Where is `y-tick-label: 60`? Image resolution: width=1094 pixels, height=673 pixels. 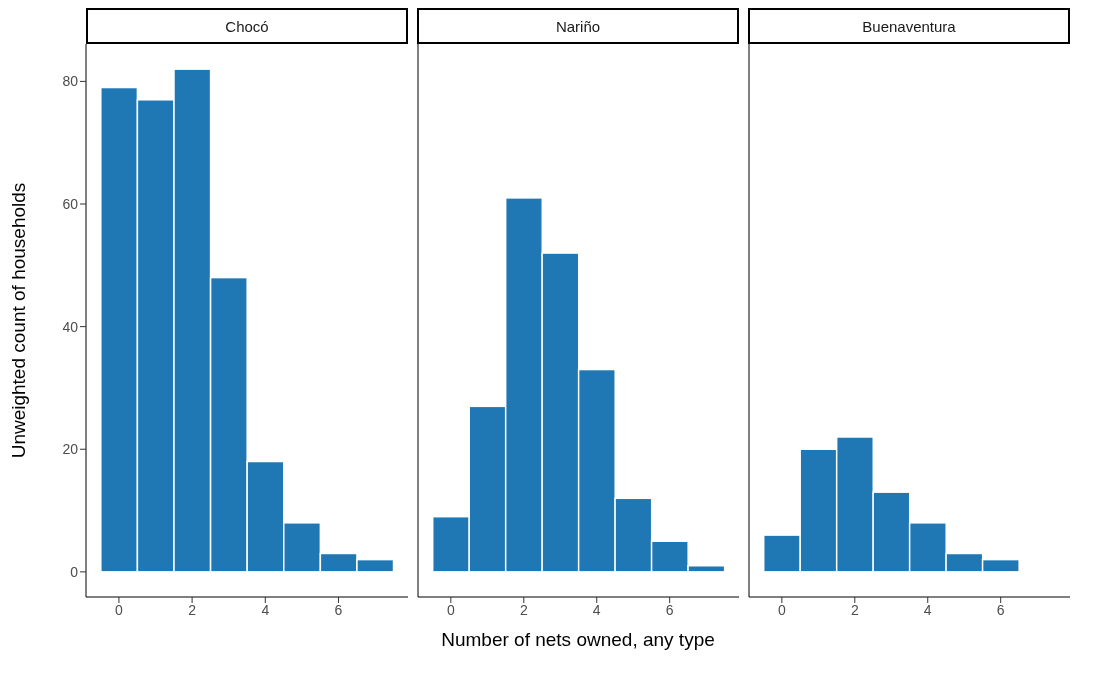
y-tick-label: 60 is located at coordinates (70, 203).